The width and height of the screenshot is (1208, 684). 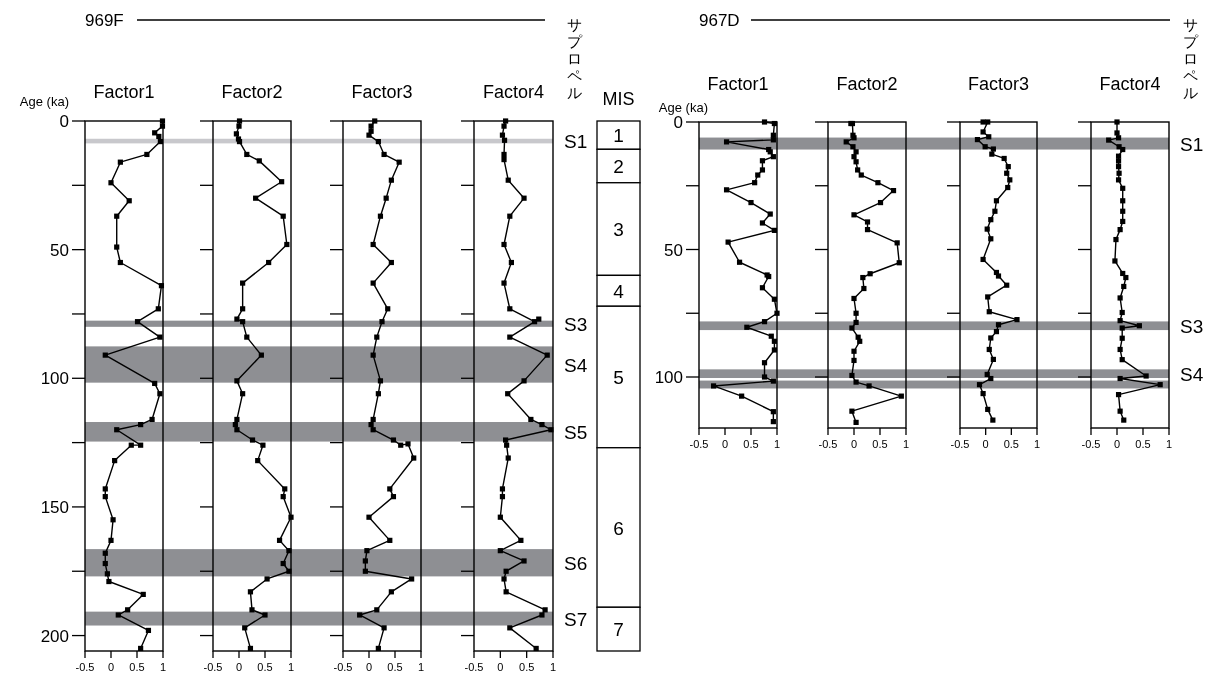 I want to click on series-label: 7, so click(x=618, y=630).